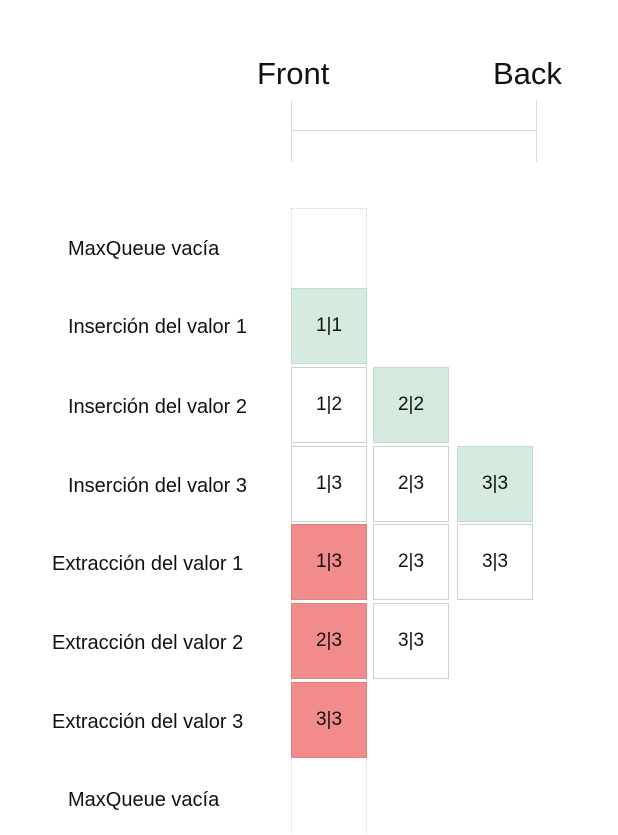 Image resolution: width=618 pixels, height=835 pixels. I want to click on queue-cell: 1|2, so click(329, 405).